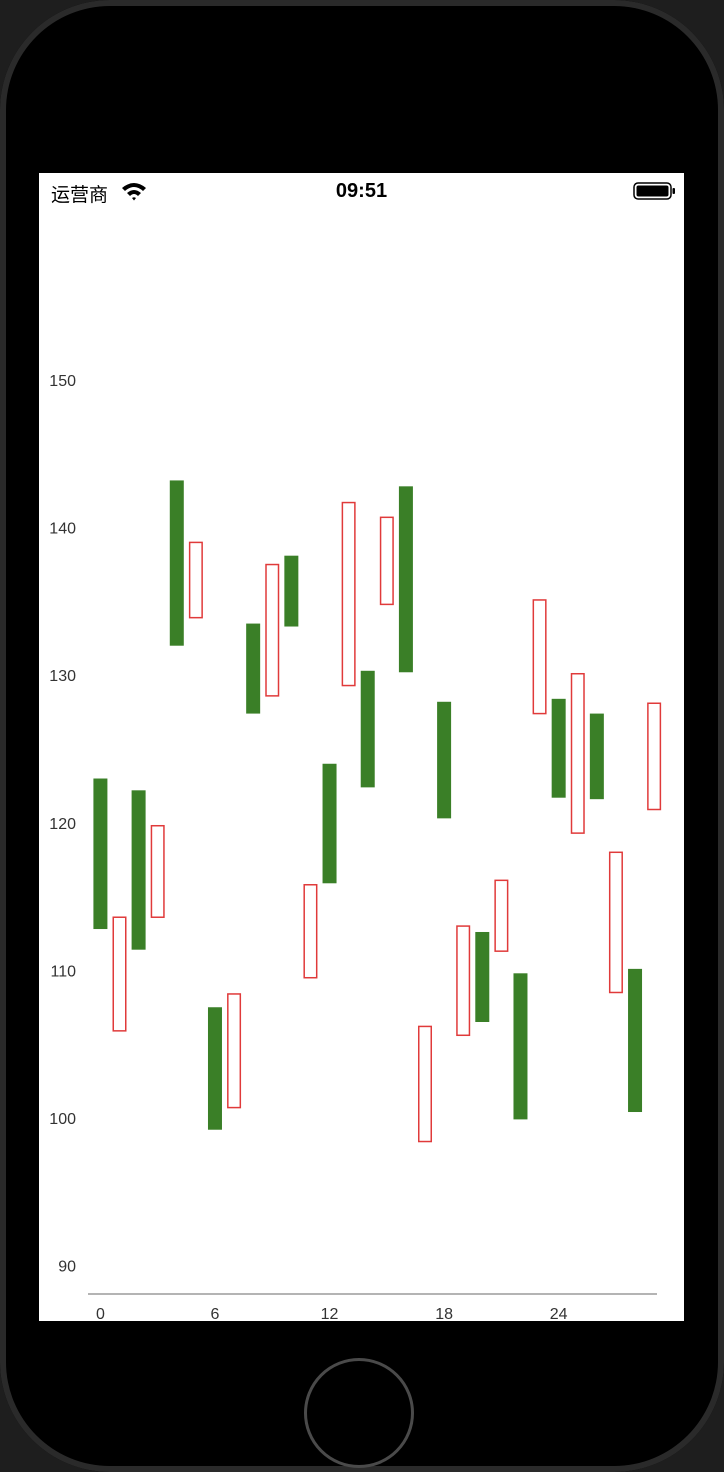 The image size is (724, 1472). I want to click on y-tick-label: 150, so click(62, 381).